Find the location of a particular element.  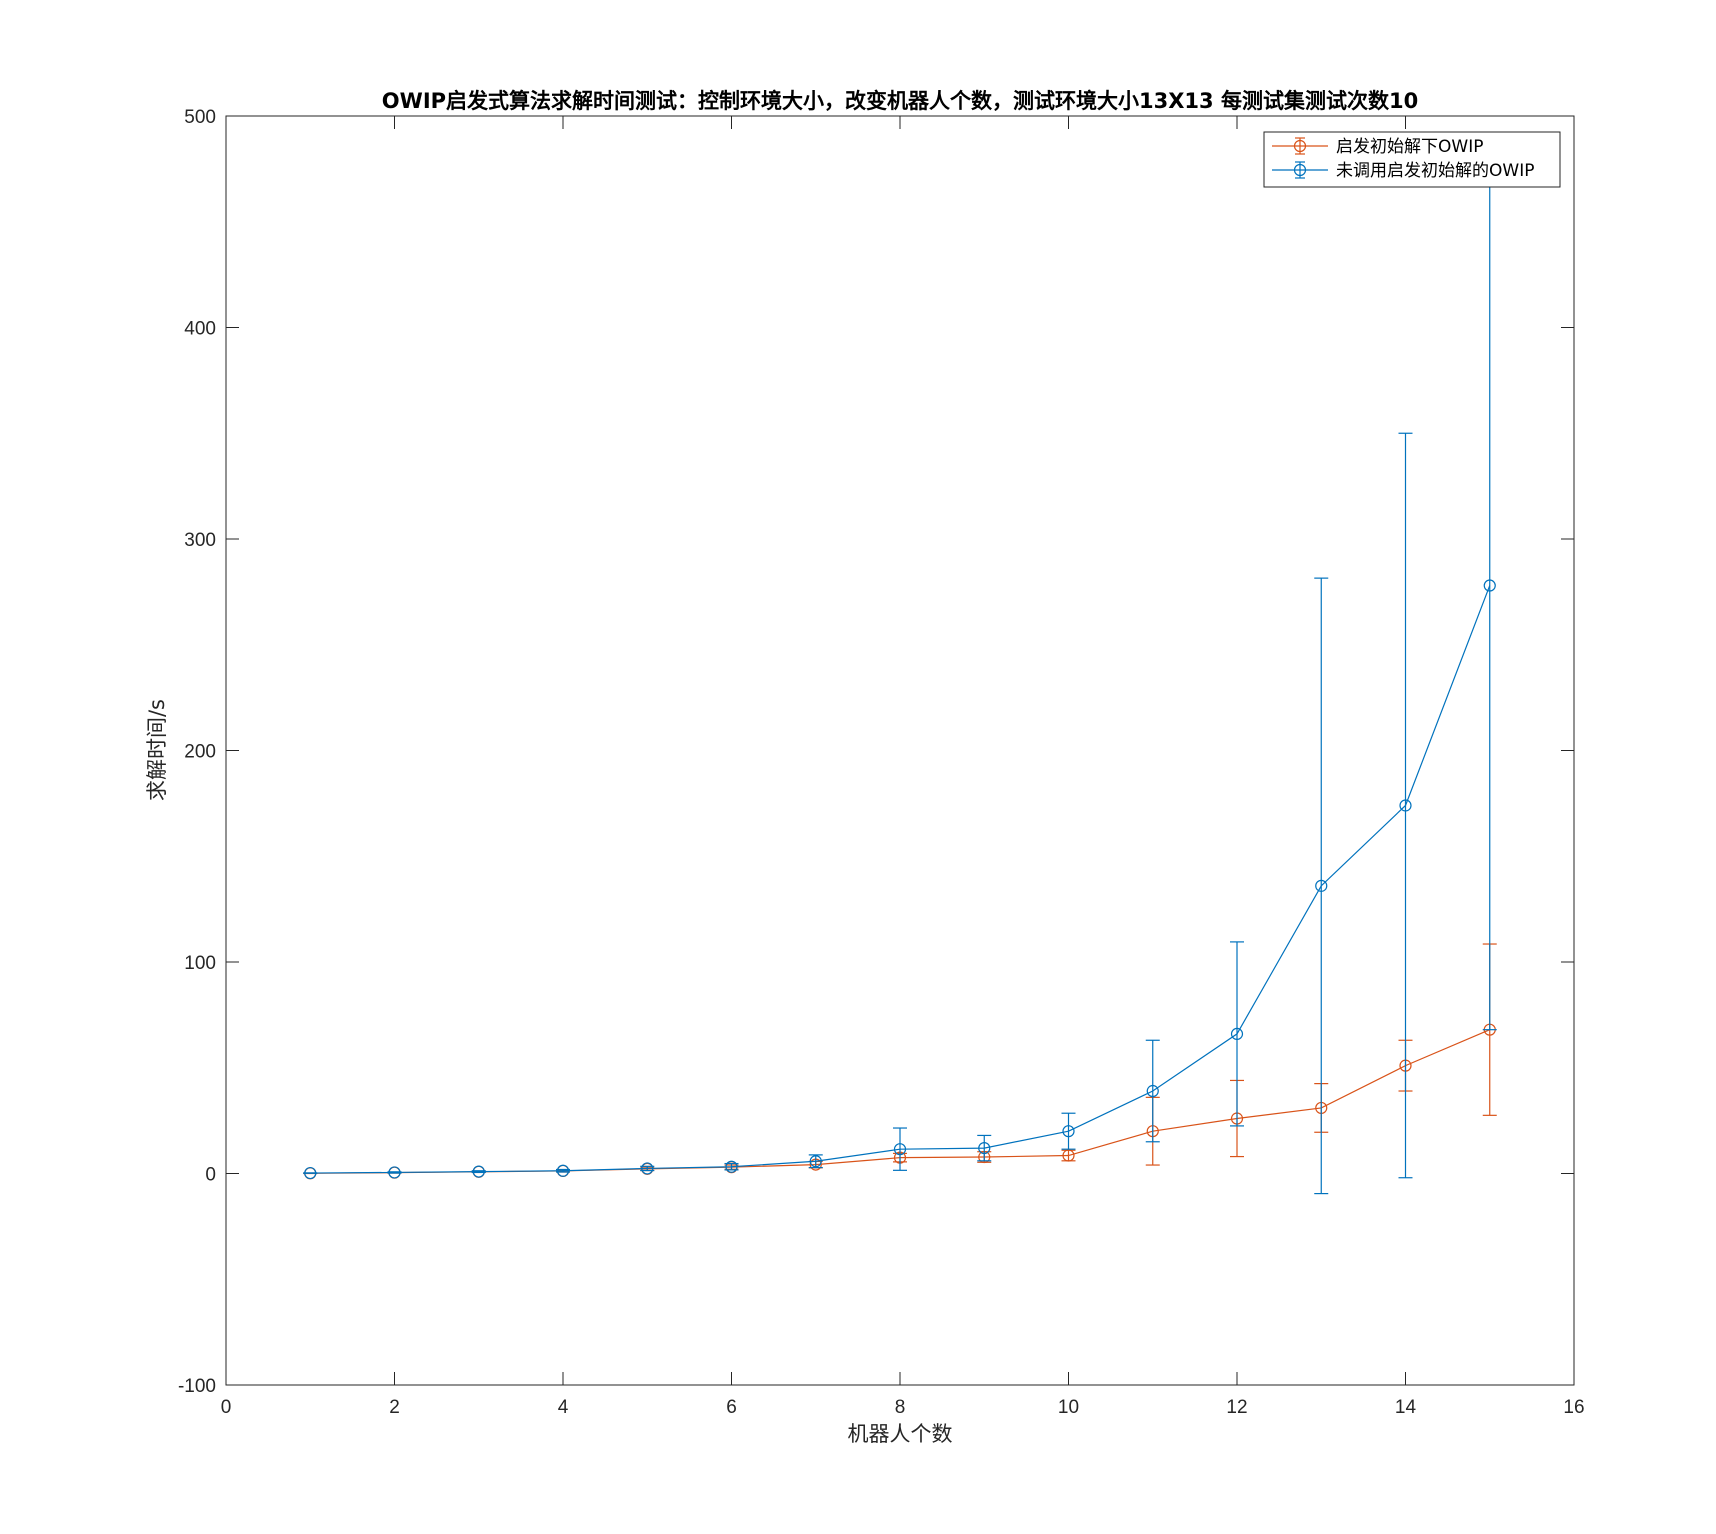

legend-entries: 启发初始解下OWIP 未调用启发初始解的OWIP is located at coordinates (1403, 159).